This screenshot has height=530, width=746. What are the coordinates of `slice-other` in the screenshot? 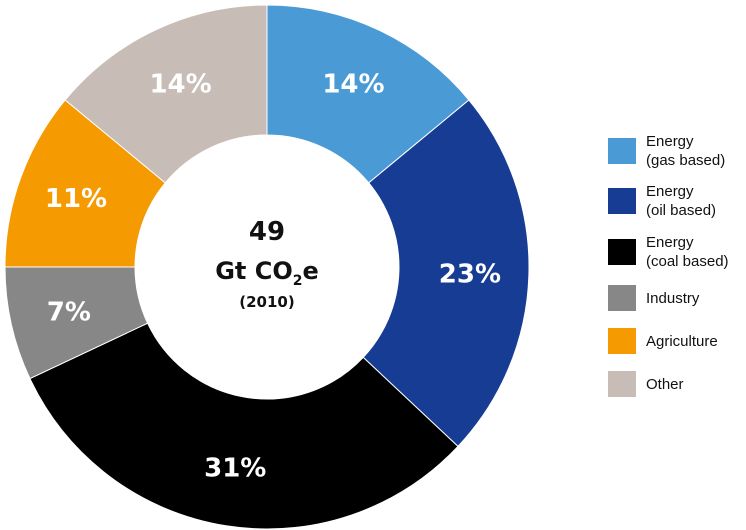 It's located at (166, 94).